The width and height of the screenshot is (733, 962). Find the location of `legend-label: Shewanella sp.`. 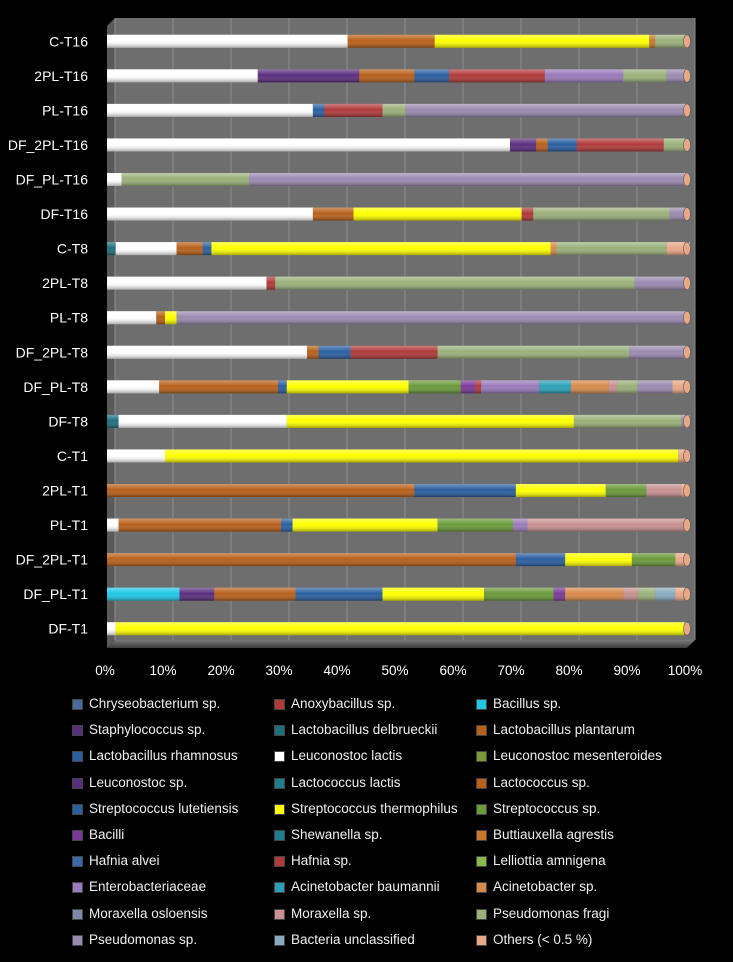

legend-label: Shewanella sp. is located at coordinates (337, 834).